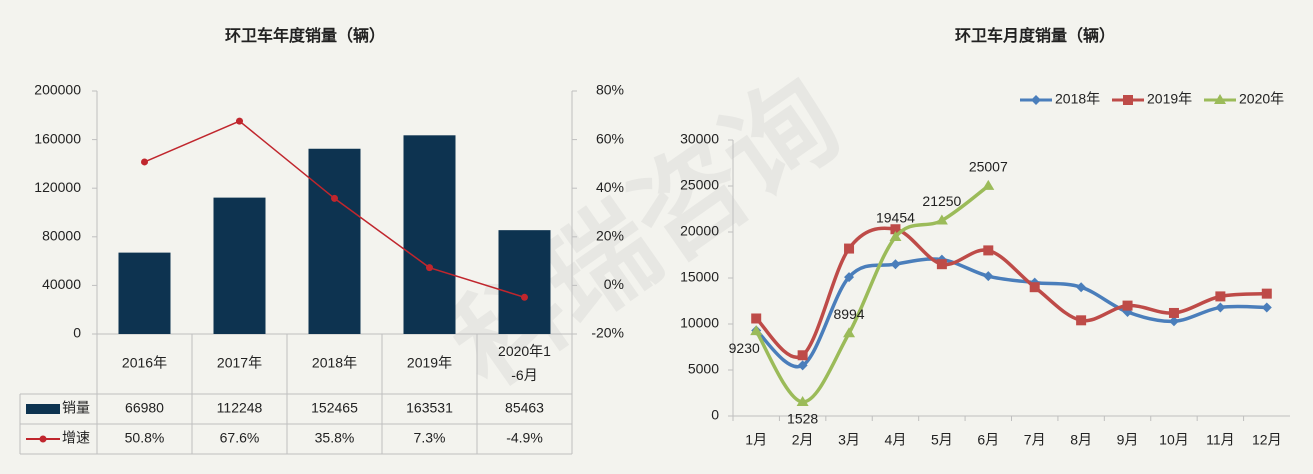  What do you see at coordinates (756, 440) in the screenshot?
I see `x-tick-label: 1月` at bounding box center [756, 440].